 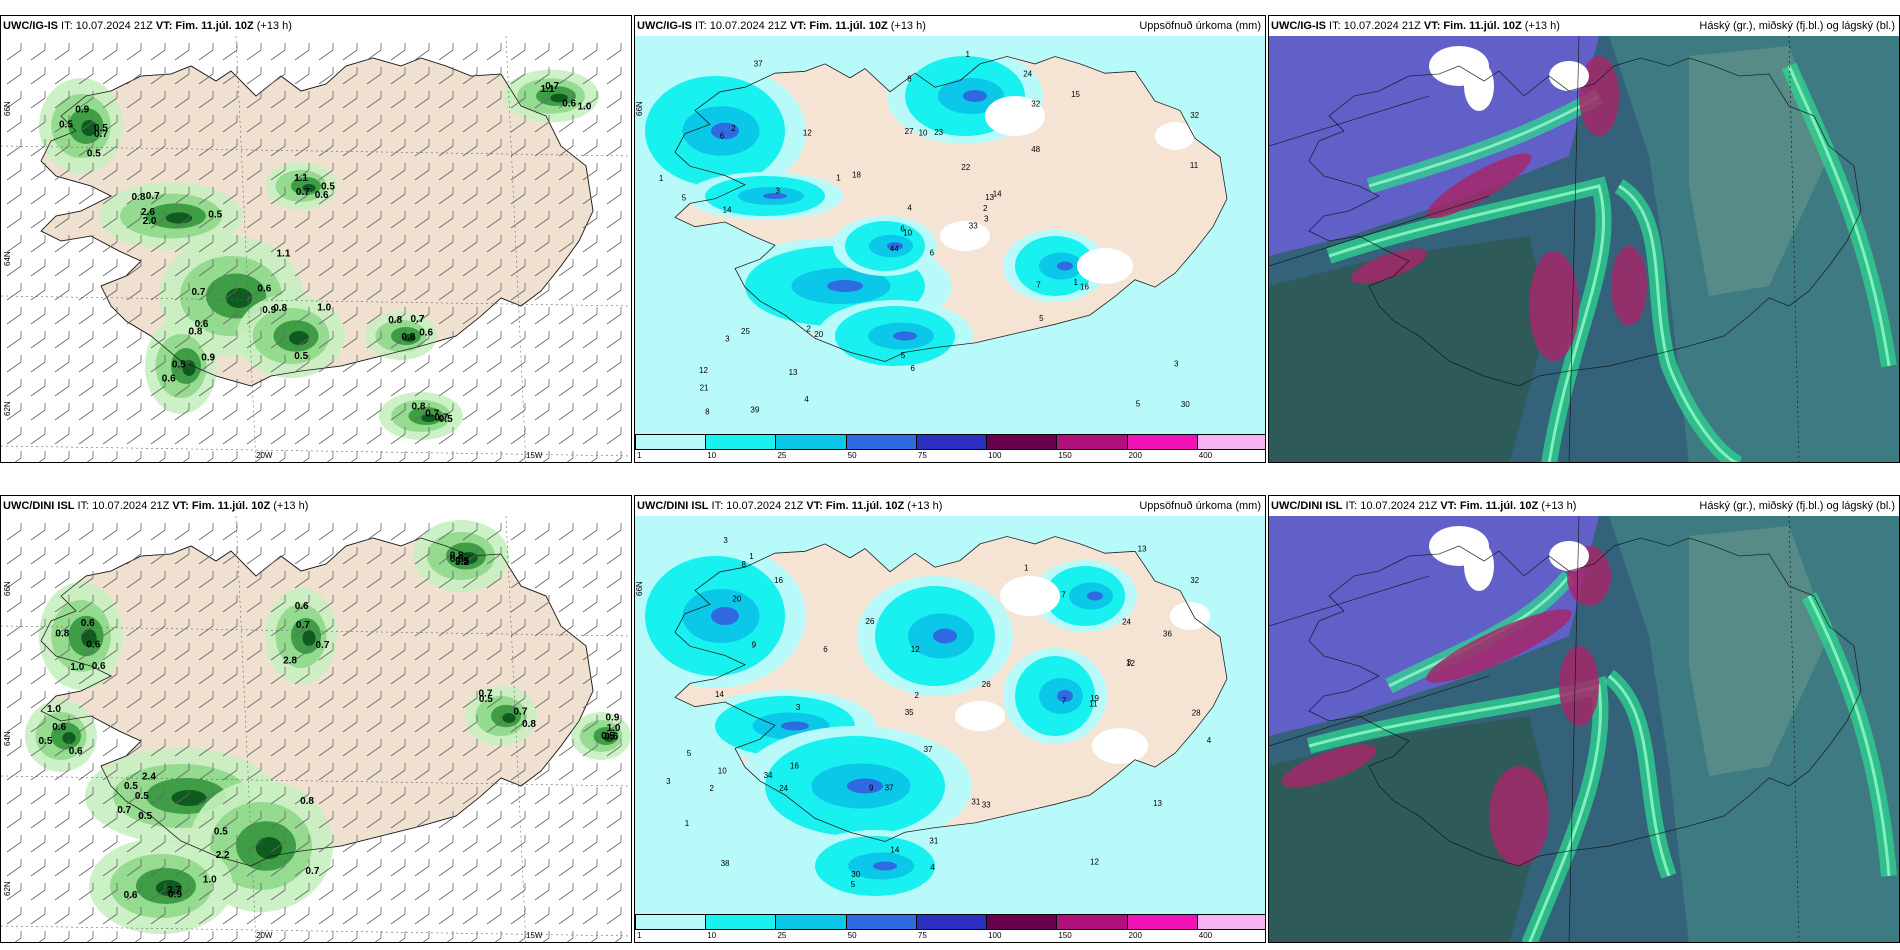 I want to click on precip-value-label: 2, so click(x=917, y=695).